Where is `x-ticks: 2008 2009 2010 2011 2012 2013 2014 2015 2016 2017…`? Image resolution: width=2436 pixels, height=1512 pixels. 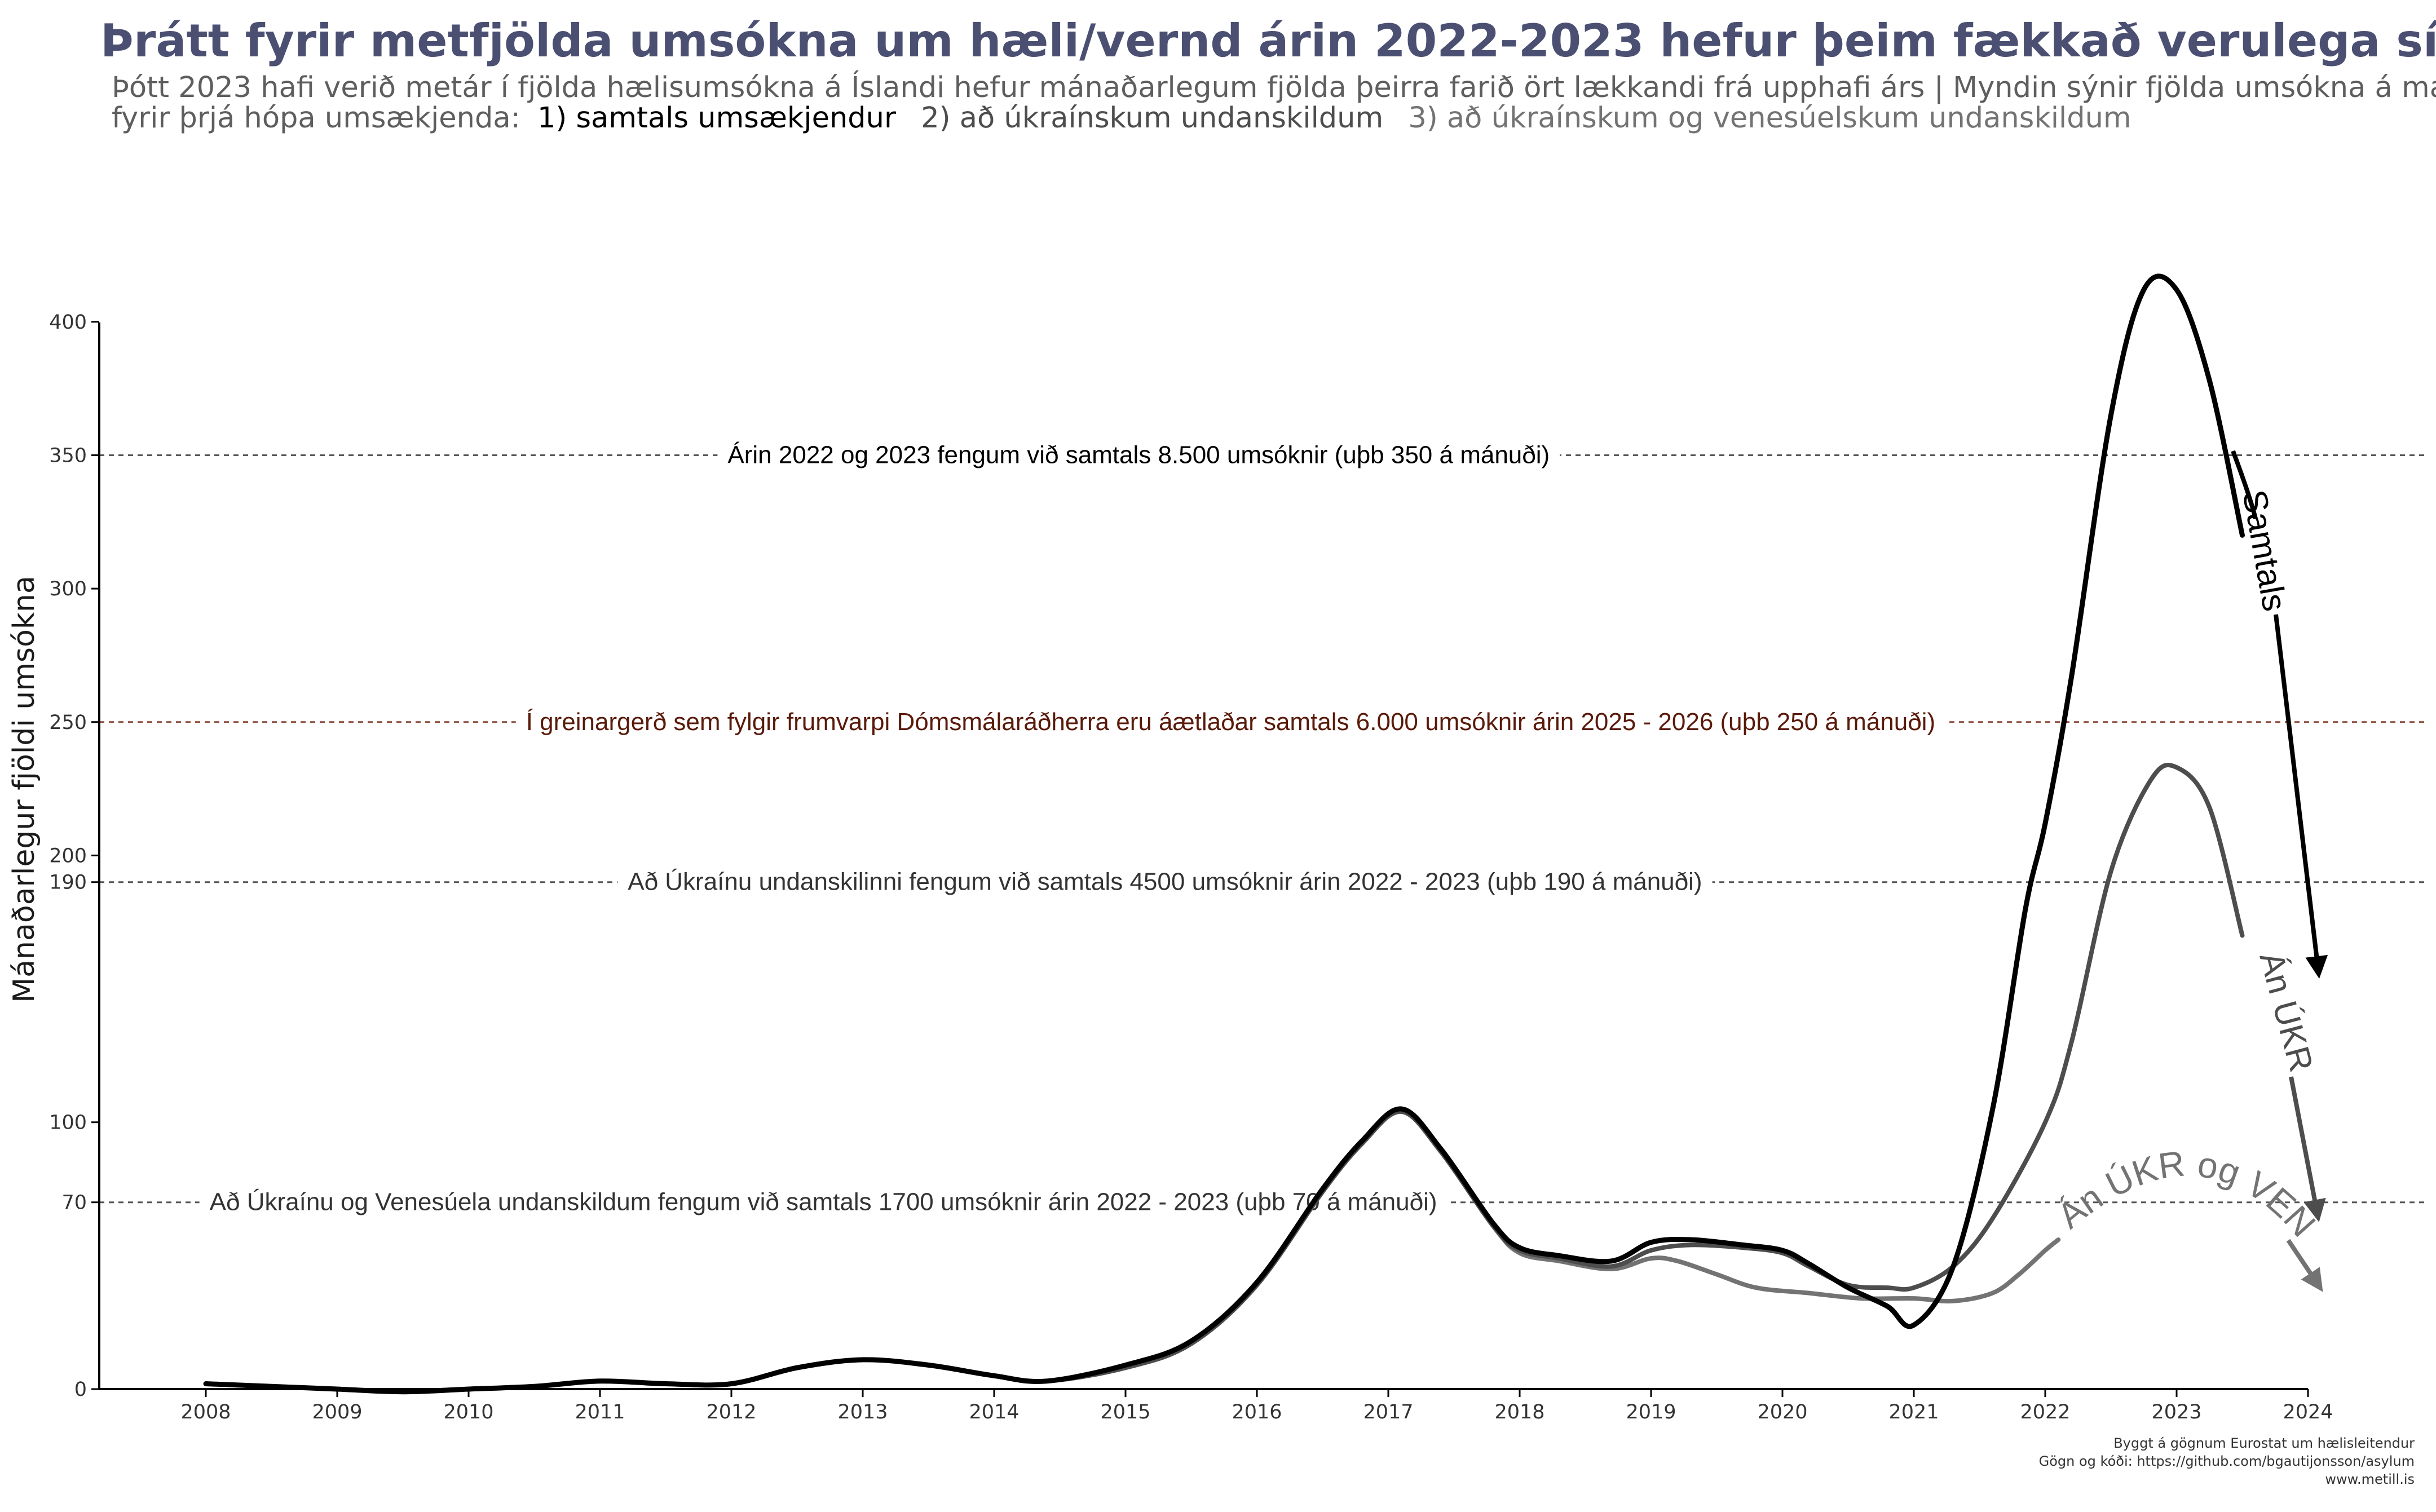
x-ticks: 2008 2009 2010 2011 2012 2013 2014 2015 2016 2017… is located at coordinates (1256, 1406).